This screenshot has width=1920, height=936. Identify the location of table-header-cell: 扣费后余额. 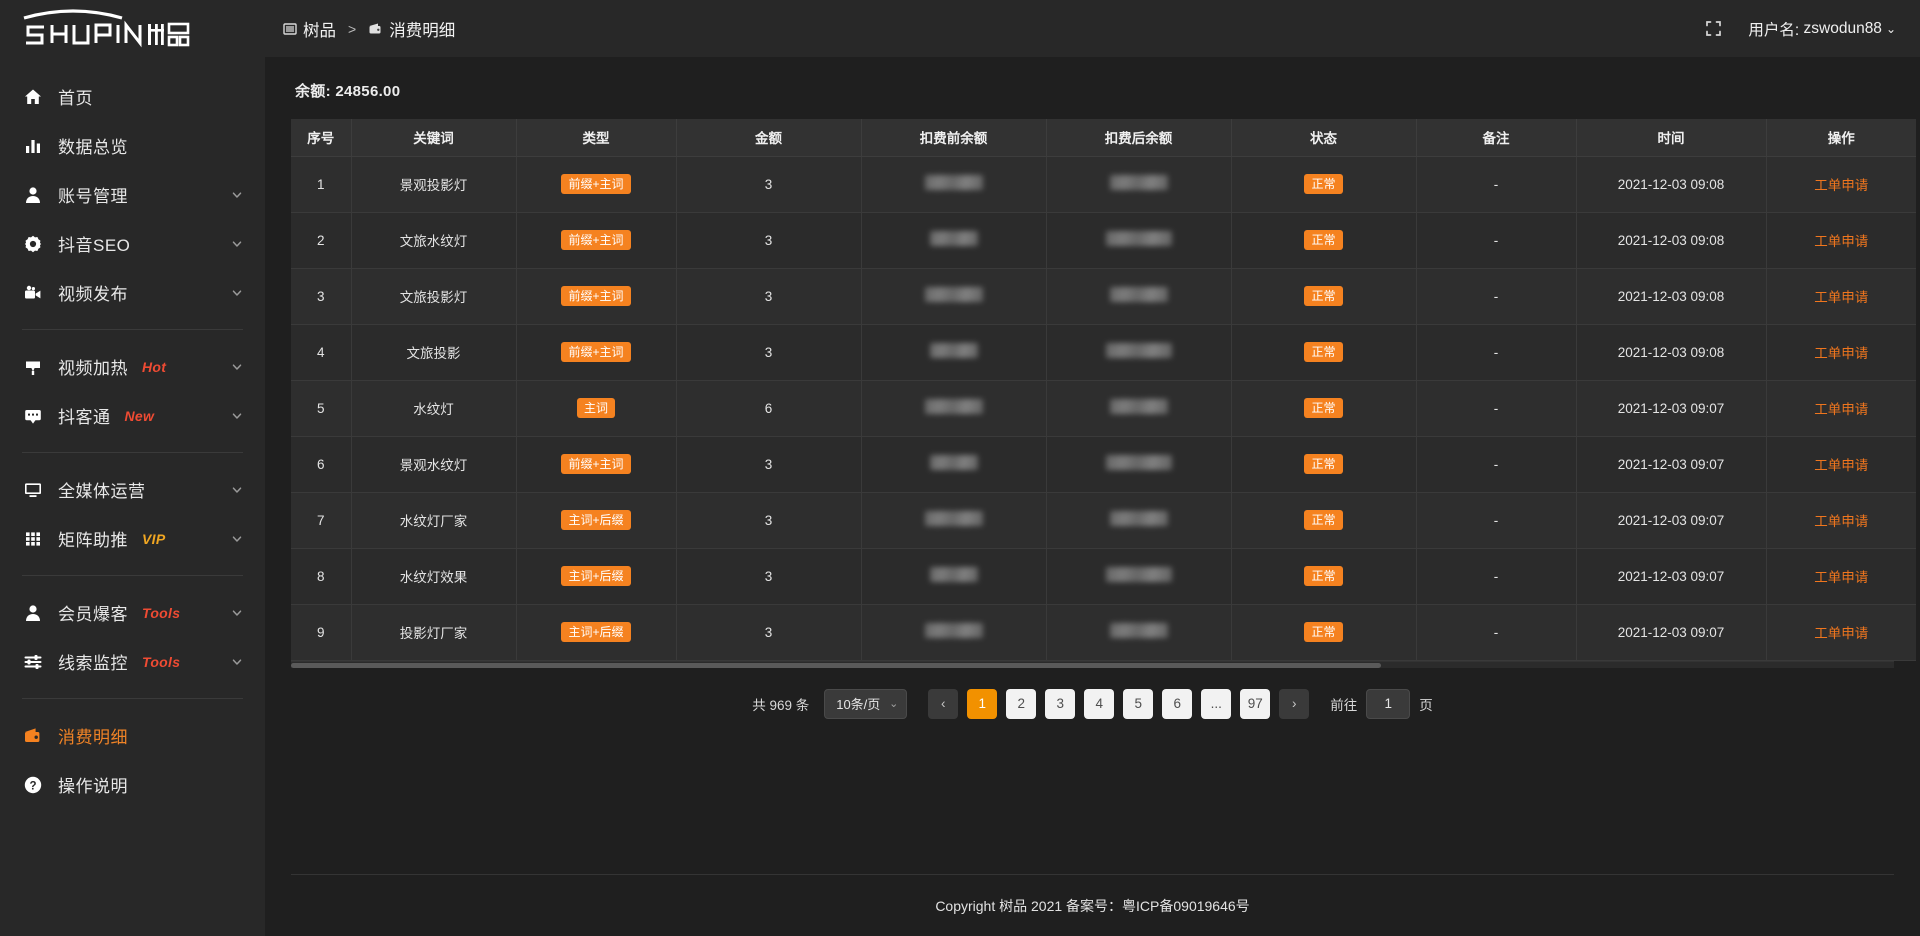
(1139, 138).